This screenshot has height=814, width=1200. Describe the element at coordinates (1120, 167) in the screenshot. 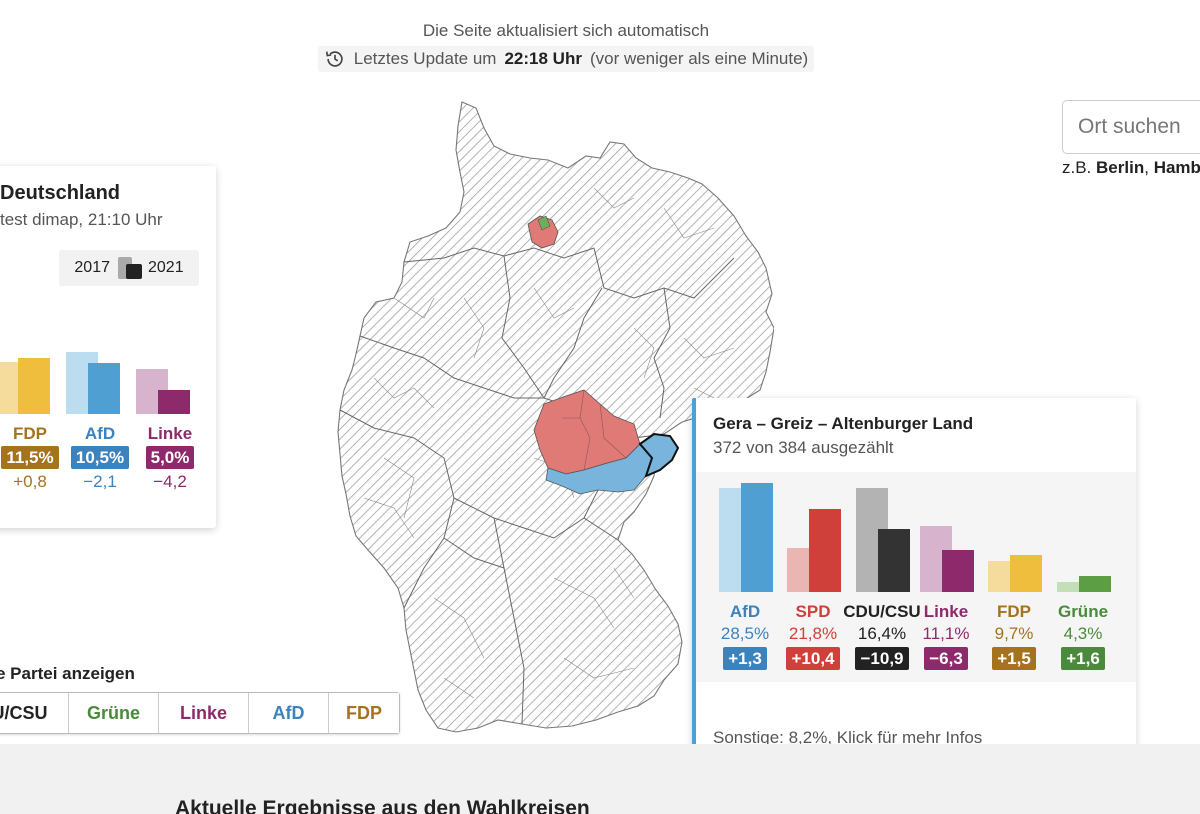

I see `search-example-berlin: Berlin` at that location.